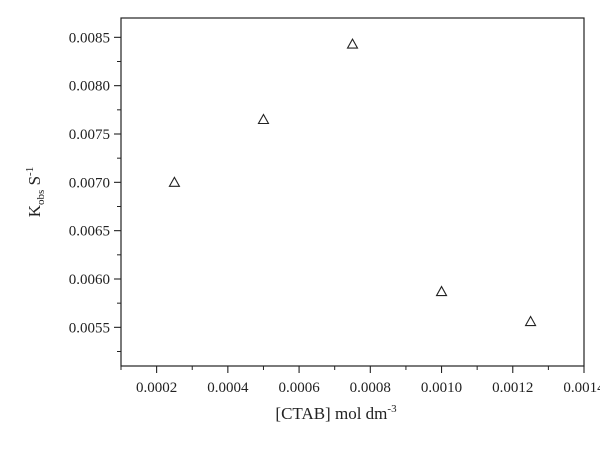  I want to click on y-tick-label: 0.0070, so click(89, 183).